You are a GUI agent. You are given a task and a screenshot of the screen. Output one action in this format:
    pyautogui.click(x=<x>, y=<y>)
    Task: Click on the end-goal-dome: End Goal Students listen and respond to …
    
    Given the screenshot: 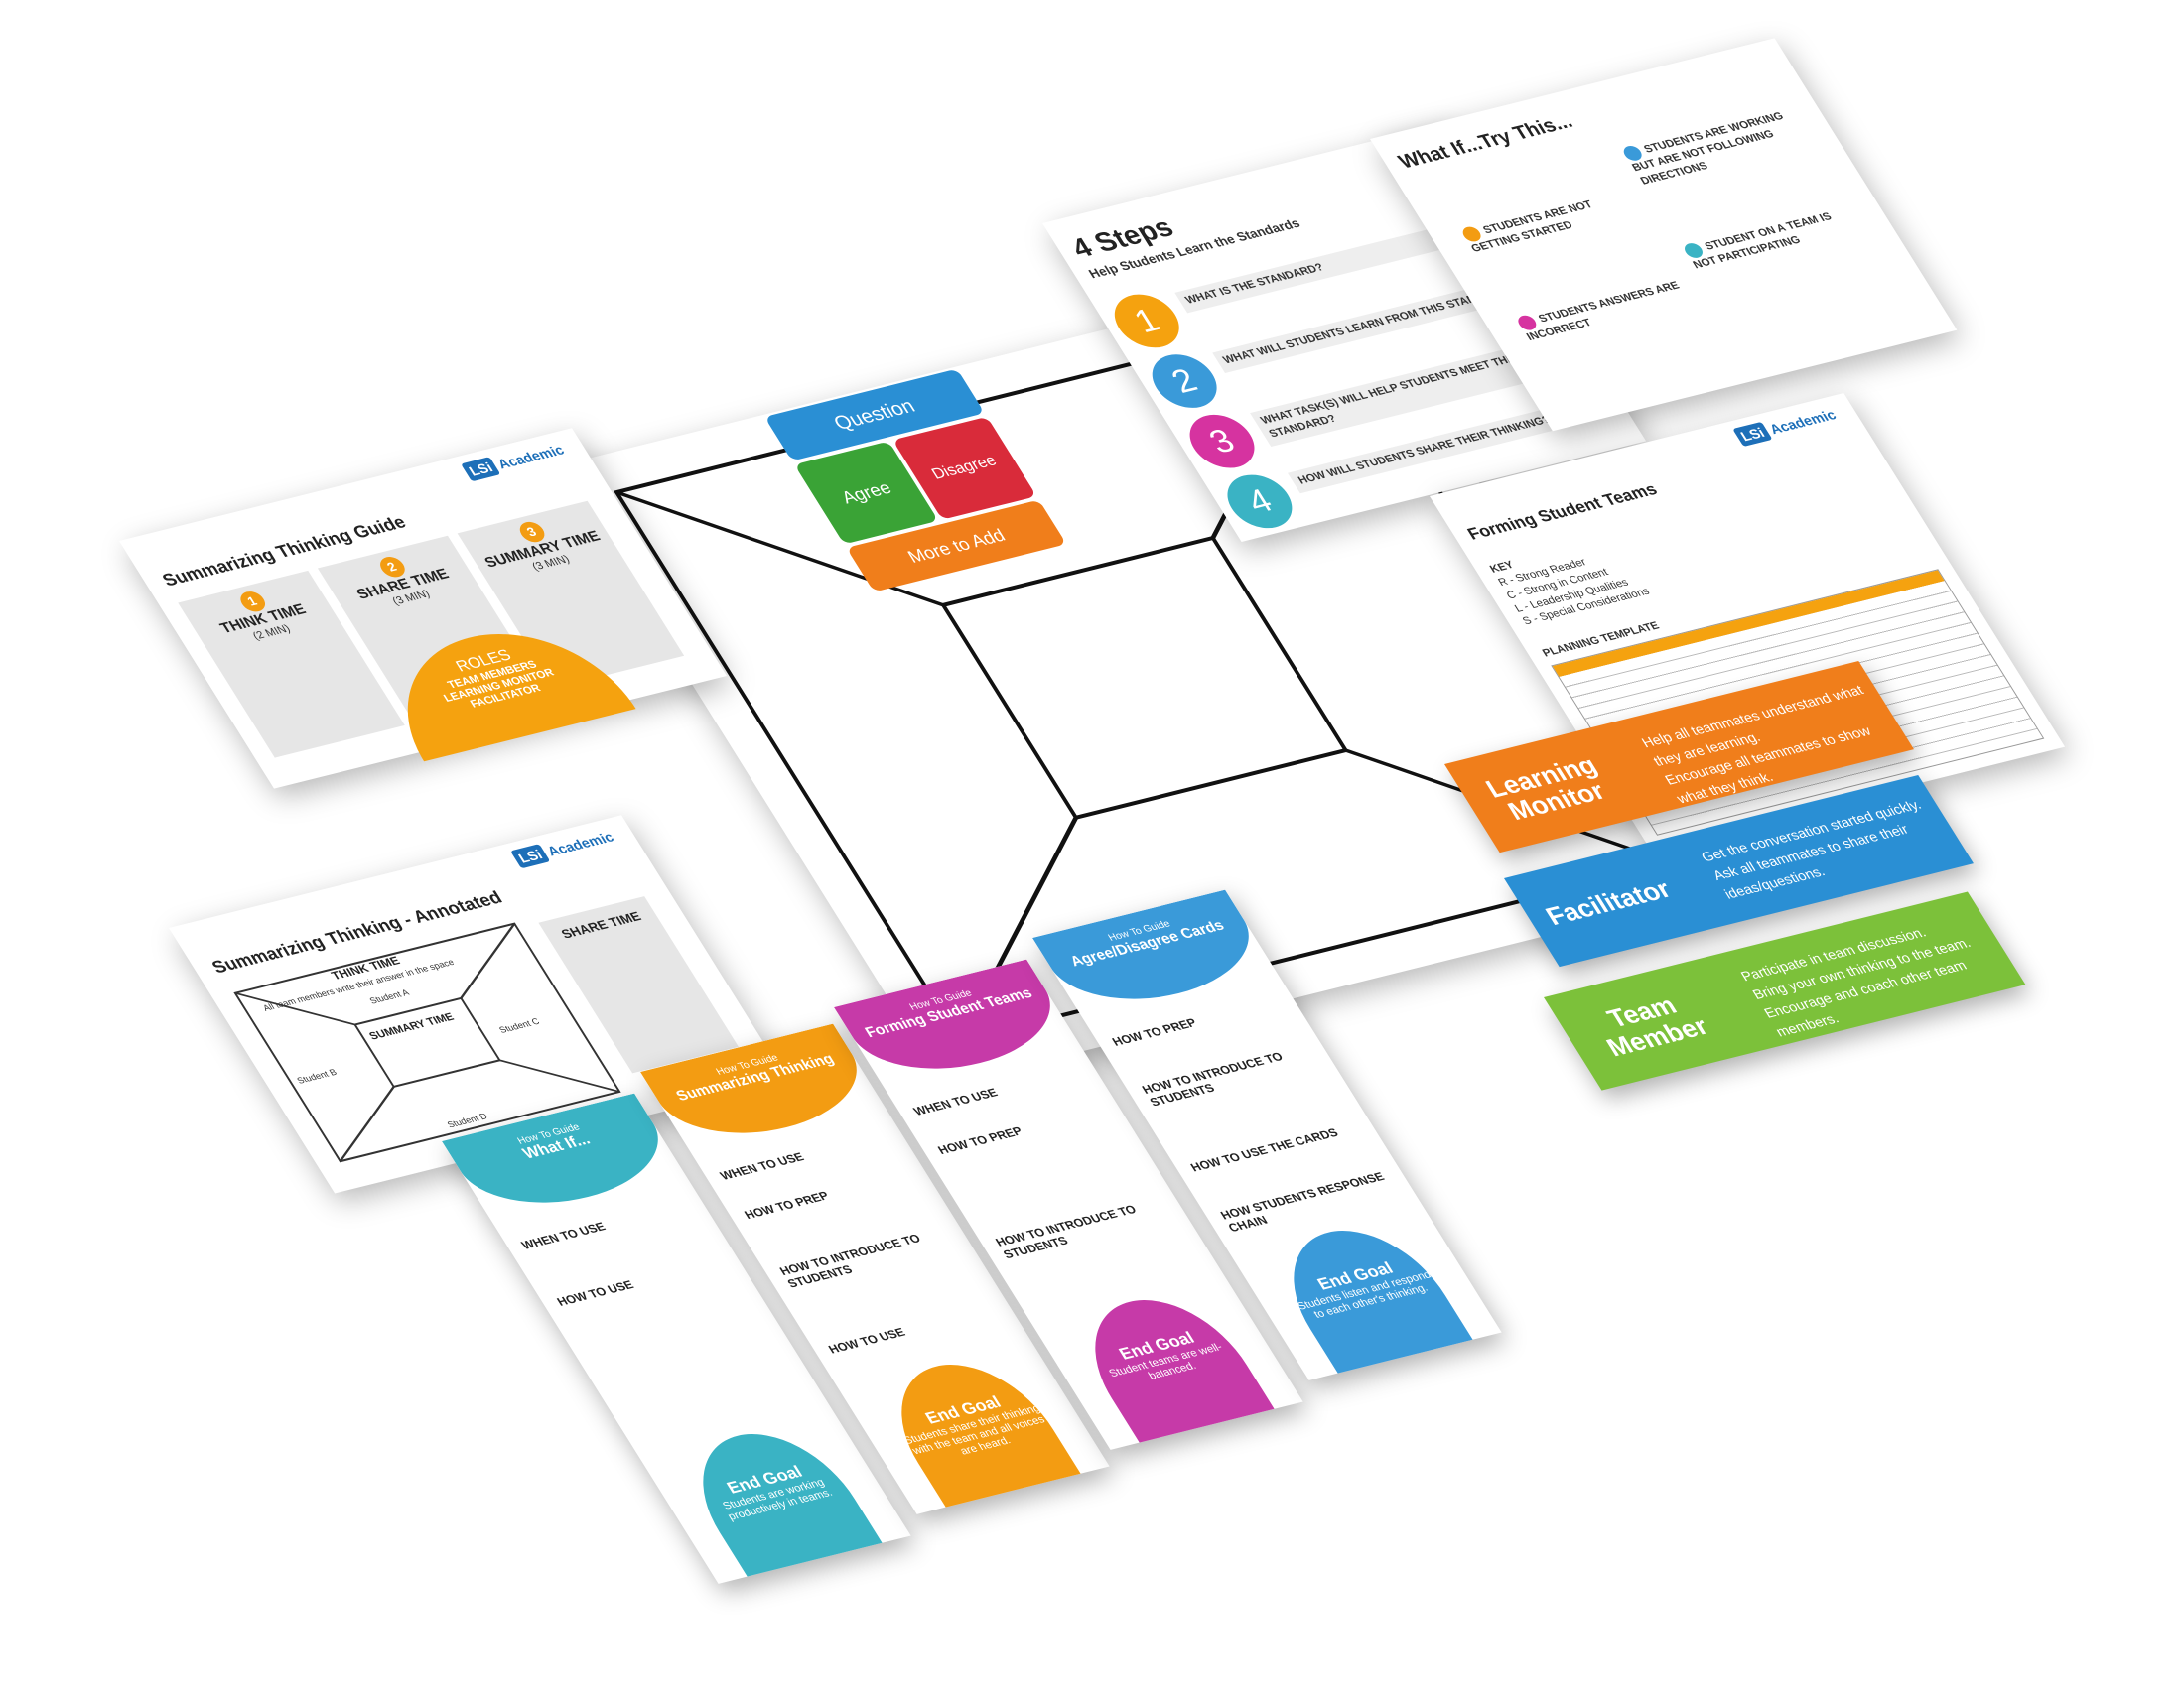 What is the action you would take?
    pyautogui.click(x=1377, y=1298)
    